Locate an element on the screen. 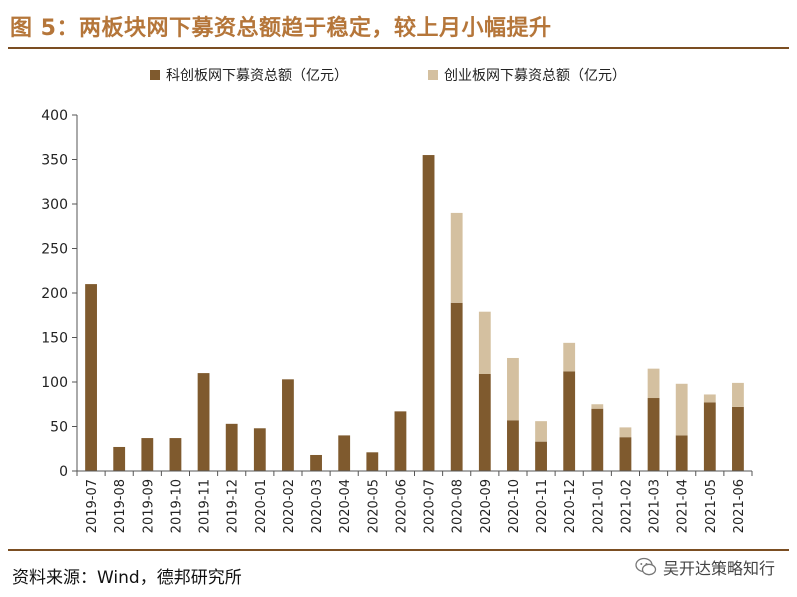 The width and height of the screenshot is (797, 597). y-tick-label: 100 is located at coordinates (54, 383).